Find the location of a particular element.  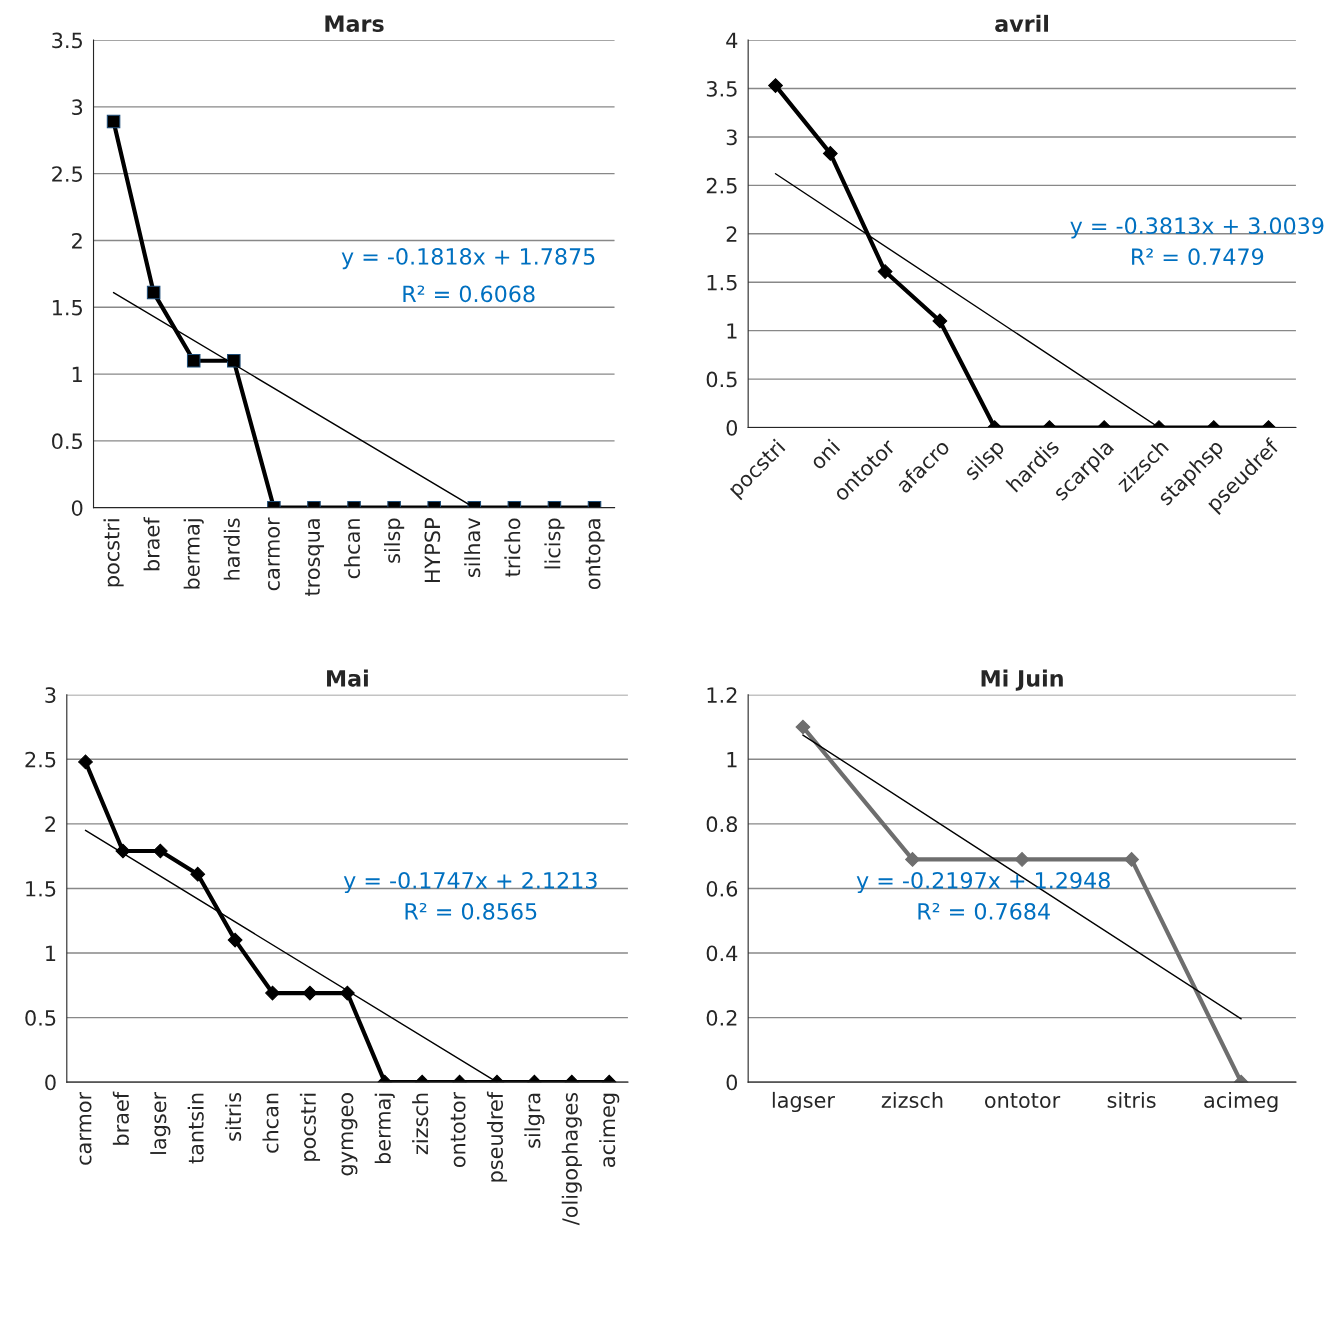

x-tick-label: silhav is located at coordinates (472, 547).